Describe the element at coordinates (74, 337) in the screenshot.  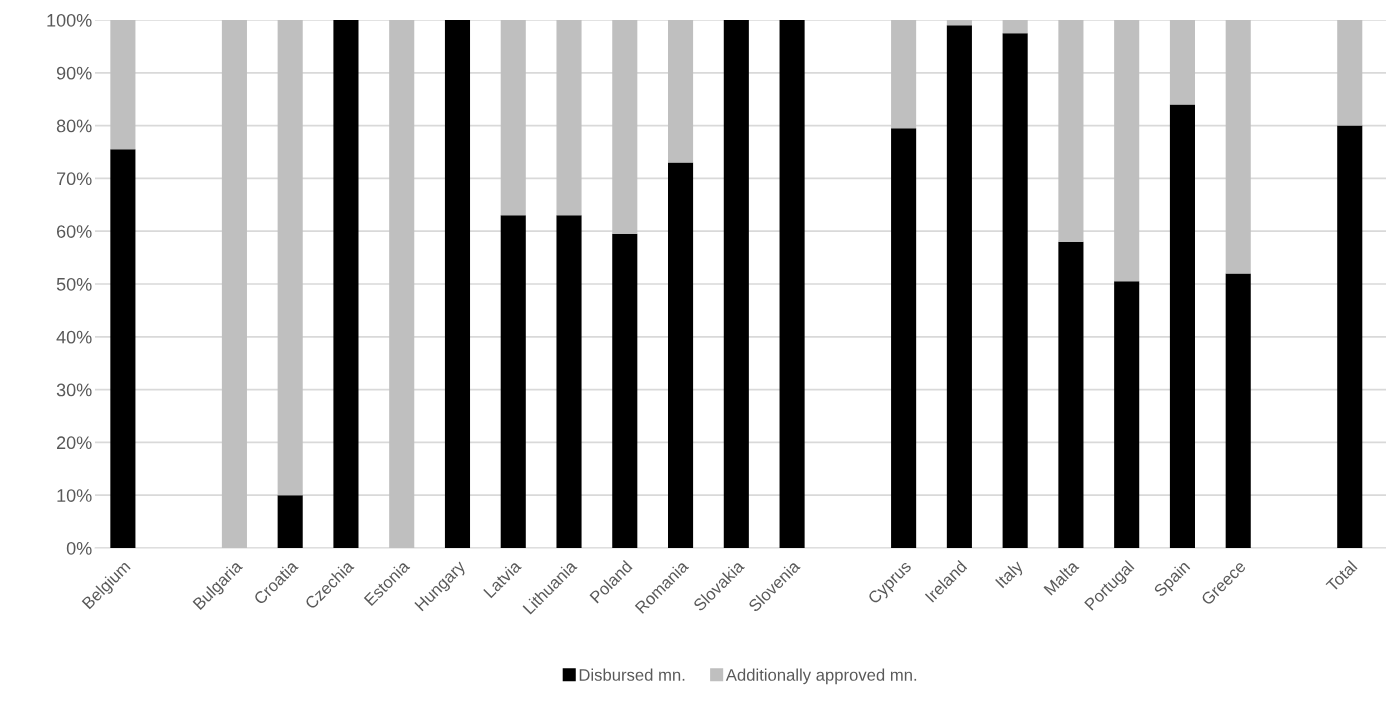
I see `y-tick-label: 40%` at that location.